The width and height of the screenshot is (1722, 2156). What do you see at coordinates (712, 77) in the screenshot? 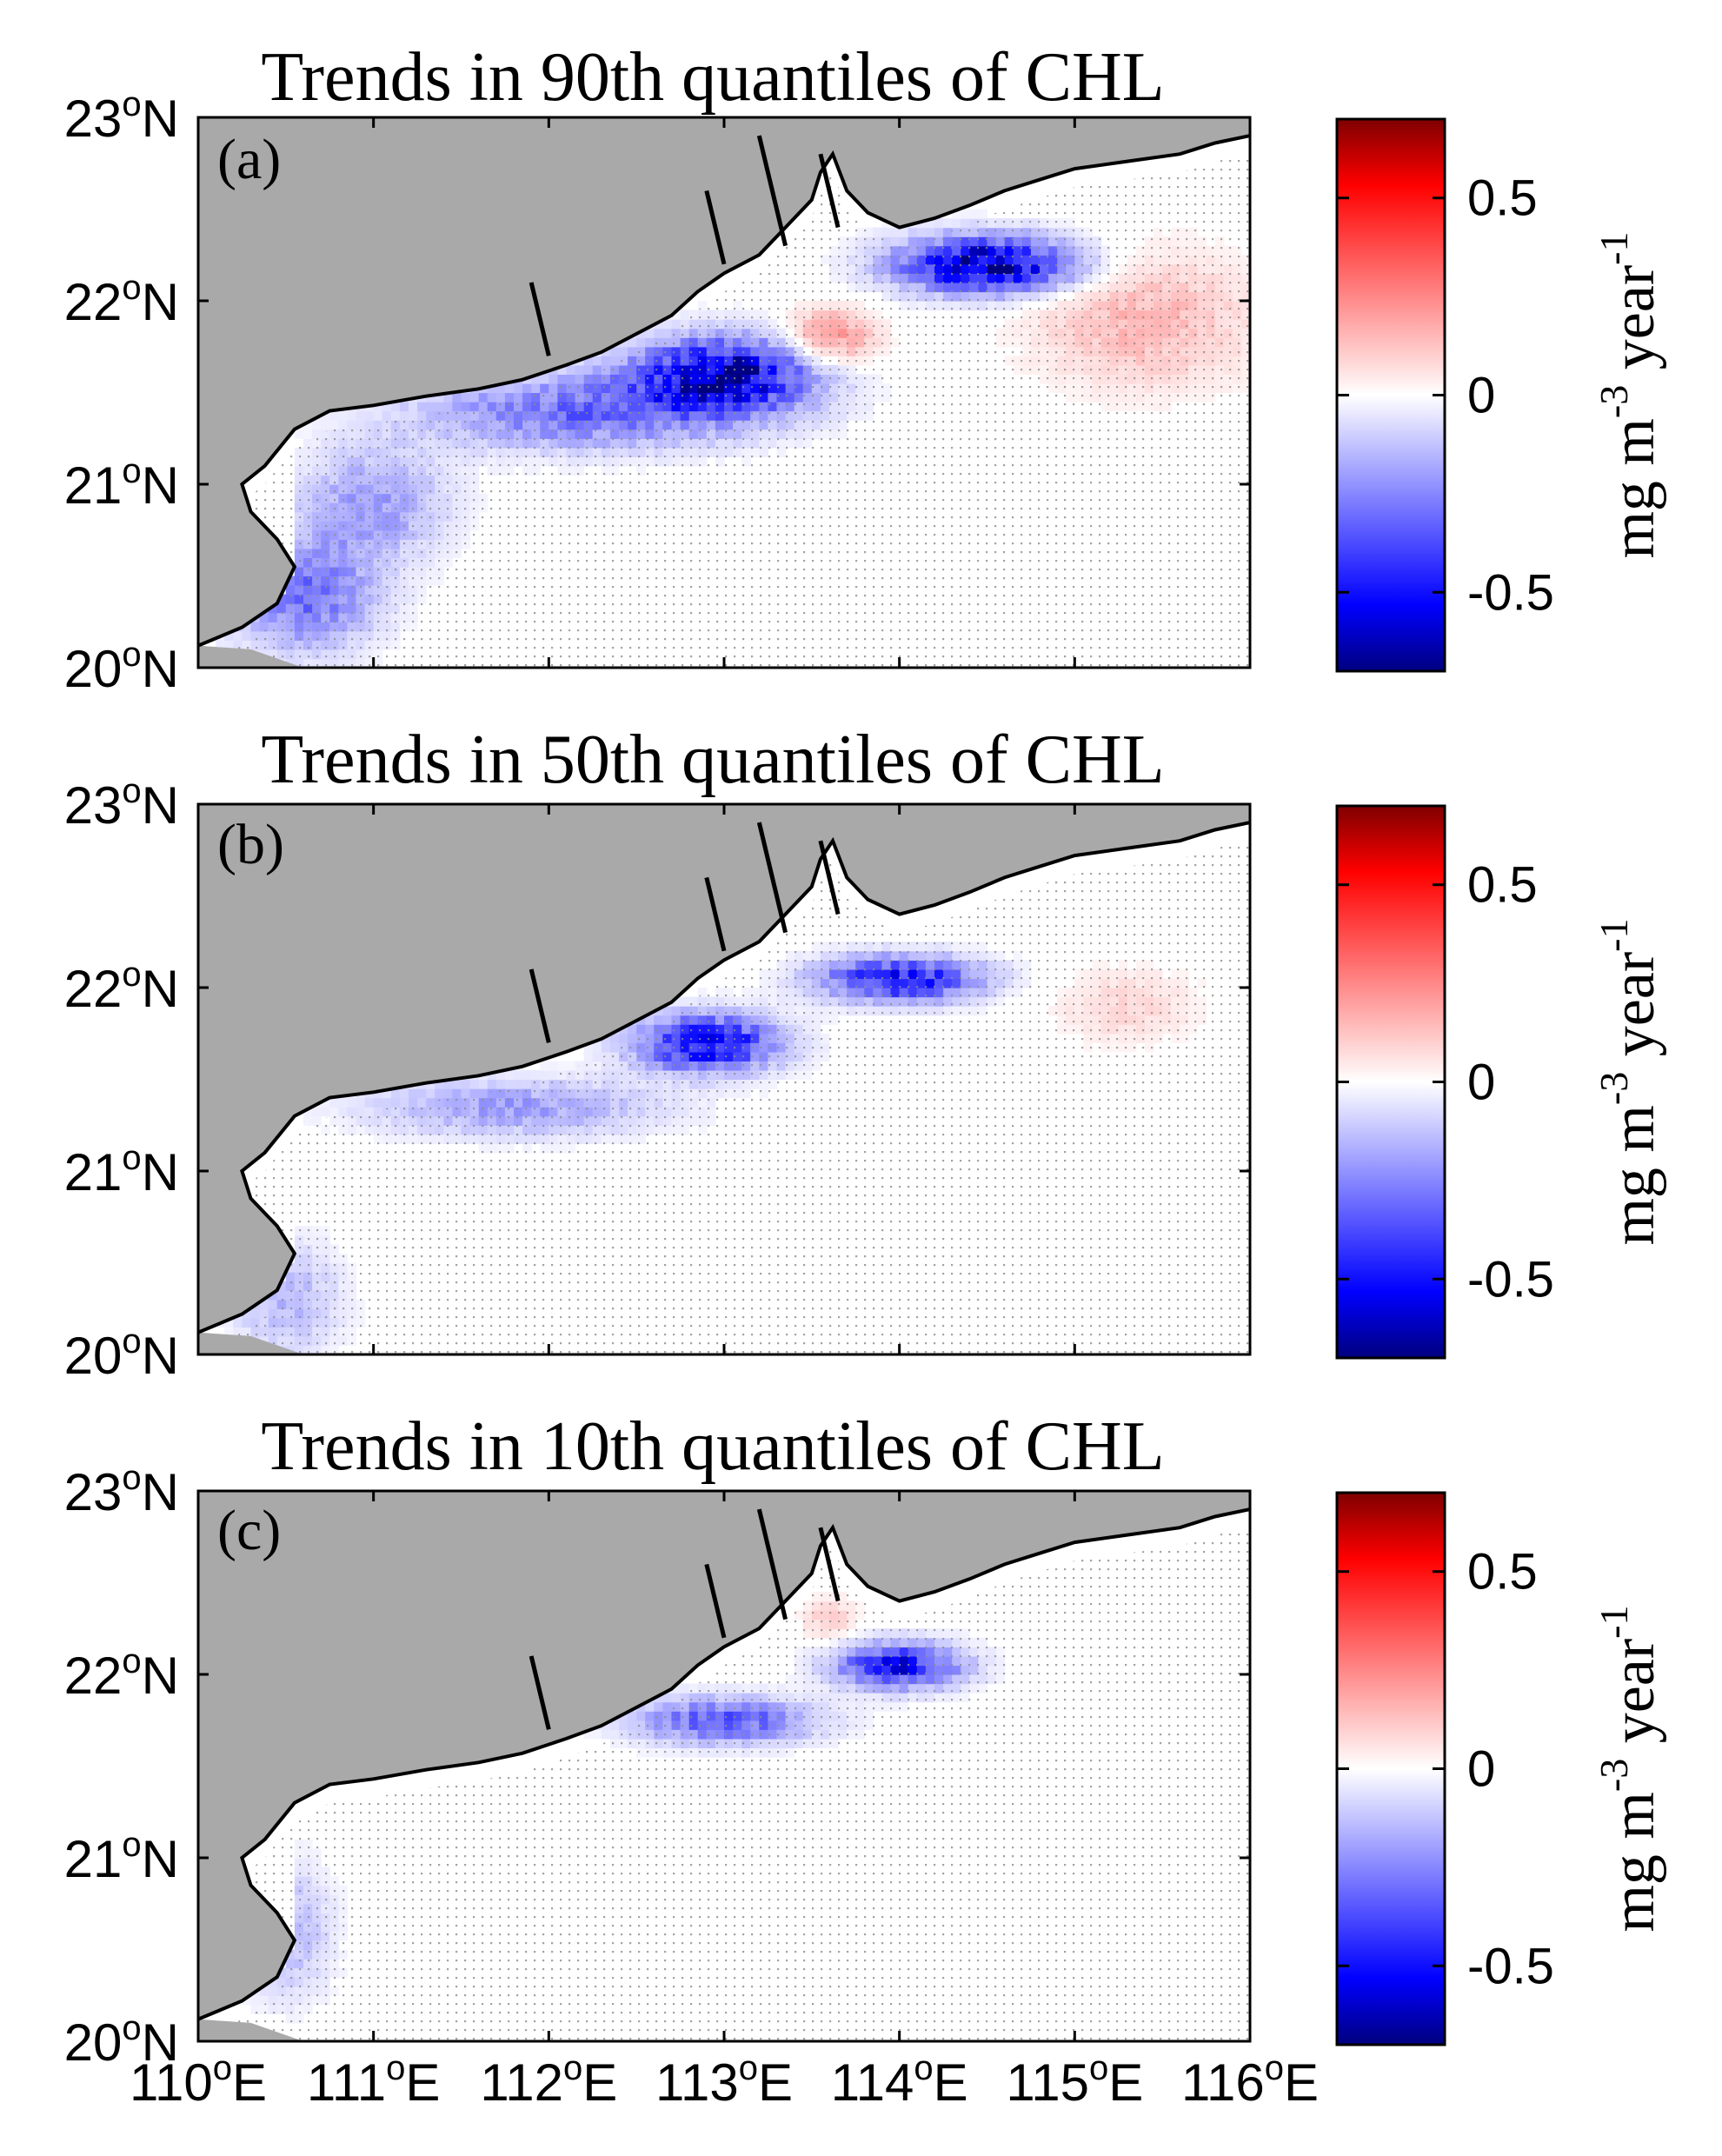
I see `panel-a-title: Trends in 90th quantiles of CHL` at bounding box center [712, 77].